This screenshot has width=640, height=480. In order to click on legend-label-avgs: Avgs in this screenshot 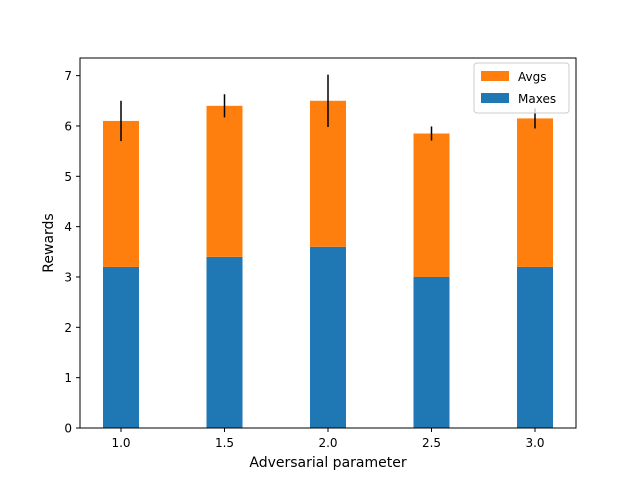, I will do `click(532, 77)`.